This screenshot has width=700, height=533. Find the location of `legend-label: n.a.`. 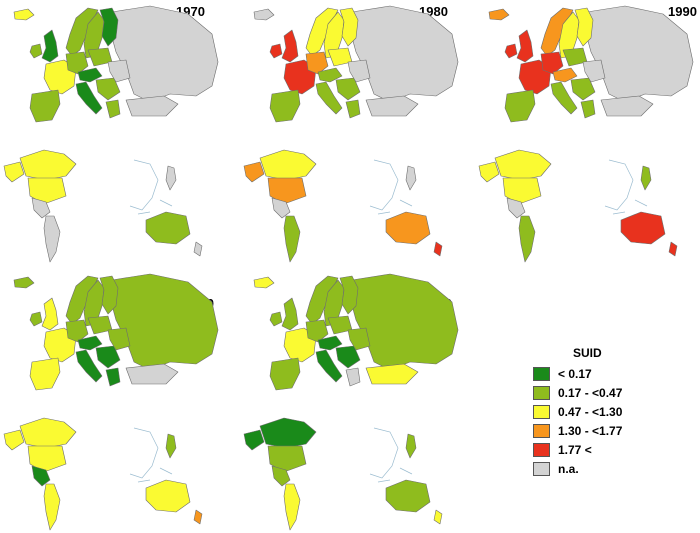

legend-label: n.a. is located at coordinates (568, 468).